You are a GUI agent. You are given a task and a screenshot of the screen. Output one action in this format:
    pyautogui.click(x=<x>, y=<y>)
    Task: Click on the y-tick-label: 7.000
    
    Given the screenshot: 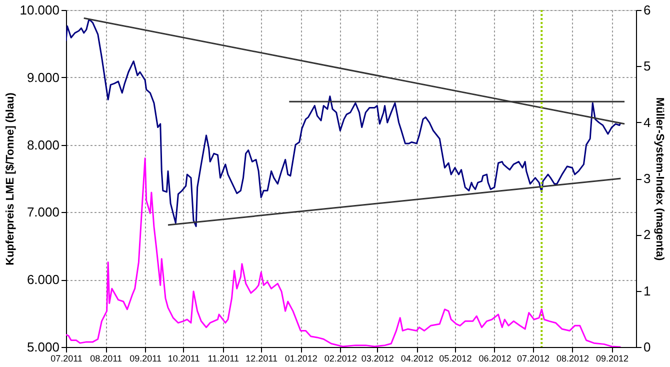 What is the action you would take?
    pyautogui.click(x=43, y=212)
    